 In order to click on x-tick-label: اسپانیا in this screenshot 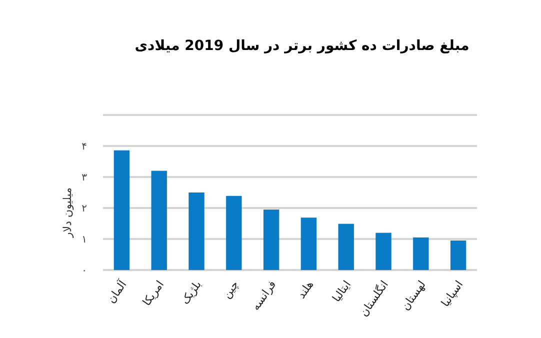, I will do `click(452, 294)`.